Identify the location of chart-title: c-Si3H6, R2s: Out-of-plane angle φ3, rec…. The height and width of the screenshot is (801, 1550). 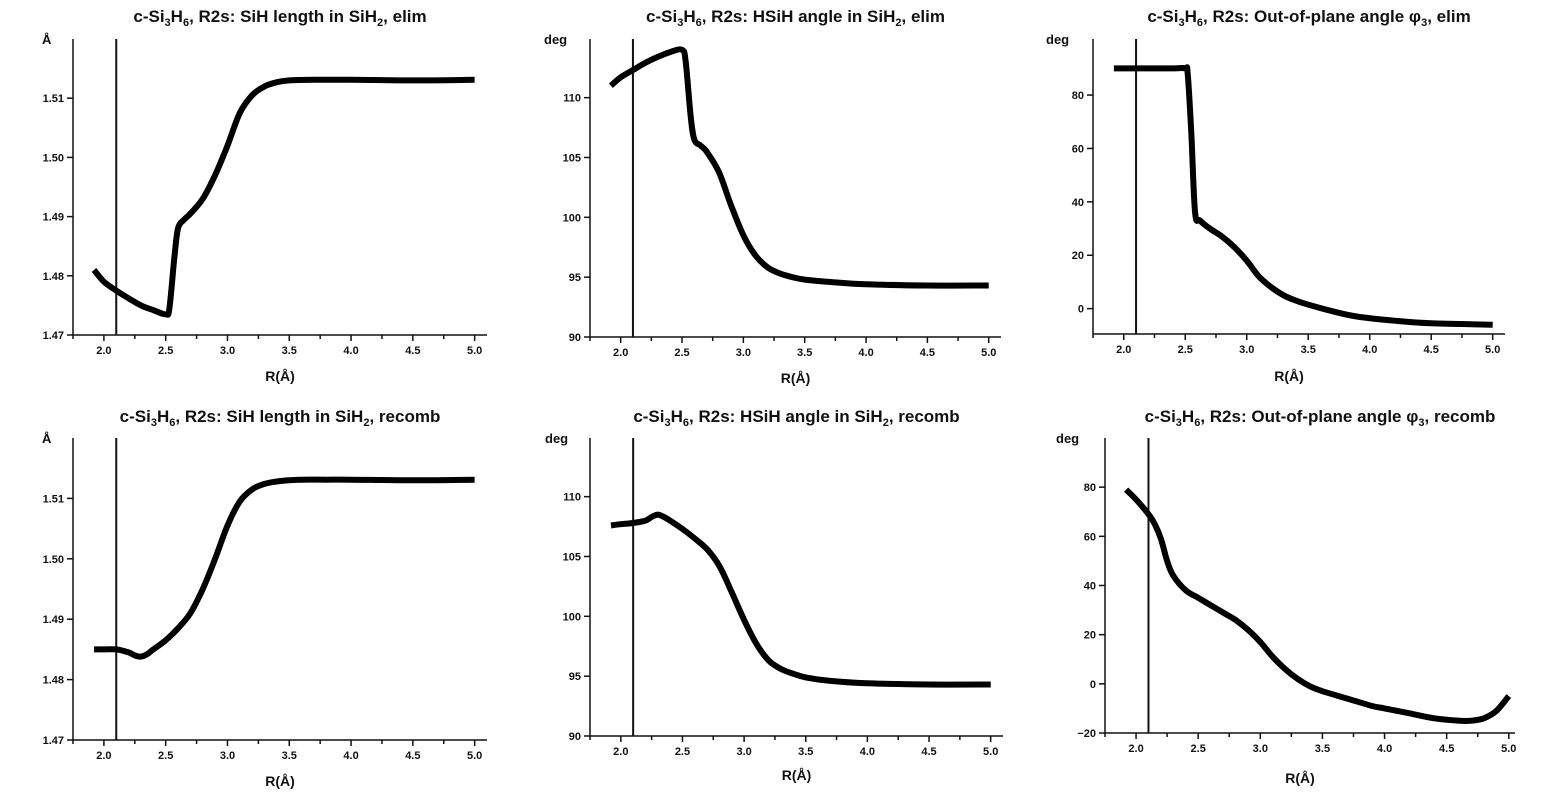
(1320, 418).